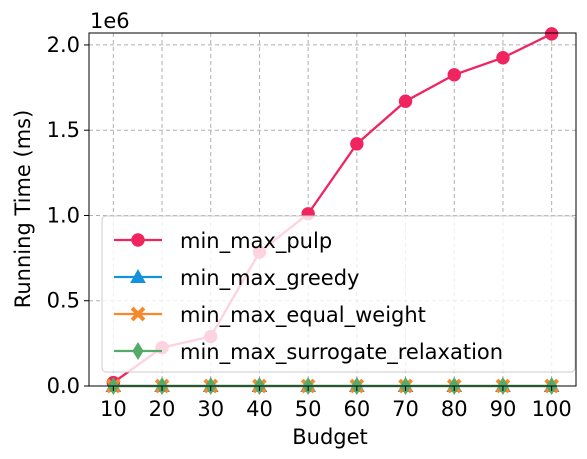 Image resolution: width=587 pixels, height=459 pixels. What do you see at coordinates (110, 21) in the screenshot?
I see `y-scale-note: 1e6` at bounding box center [110, 21].